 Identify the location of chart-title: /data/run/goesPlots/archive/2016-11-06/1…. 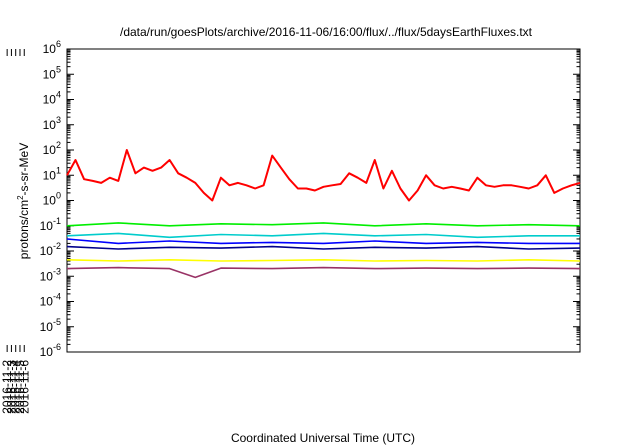
(326, 32).